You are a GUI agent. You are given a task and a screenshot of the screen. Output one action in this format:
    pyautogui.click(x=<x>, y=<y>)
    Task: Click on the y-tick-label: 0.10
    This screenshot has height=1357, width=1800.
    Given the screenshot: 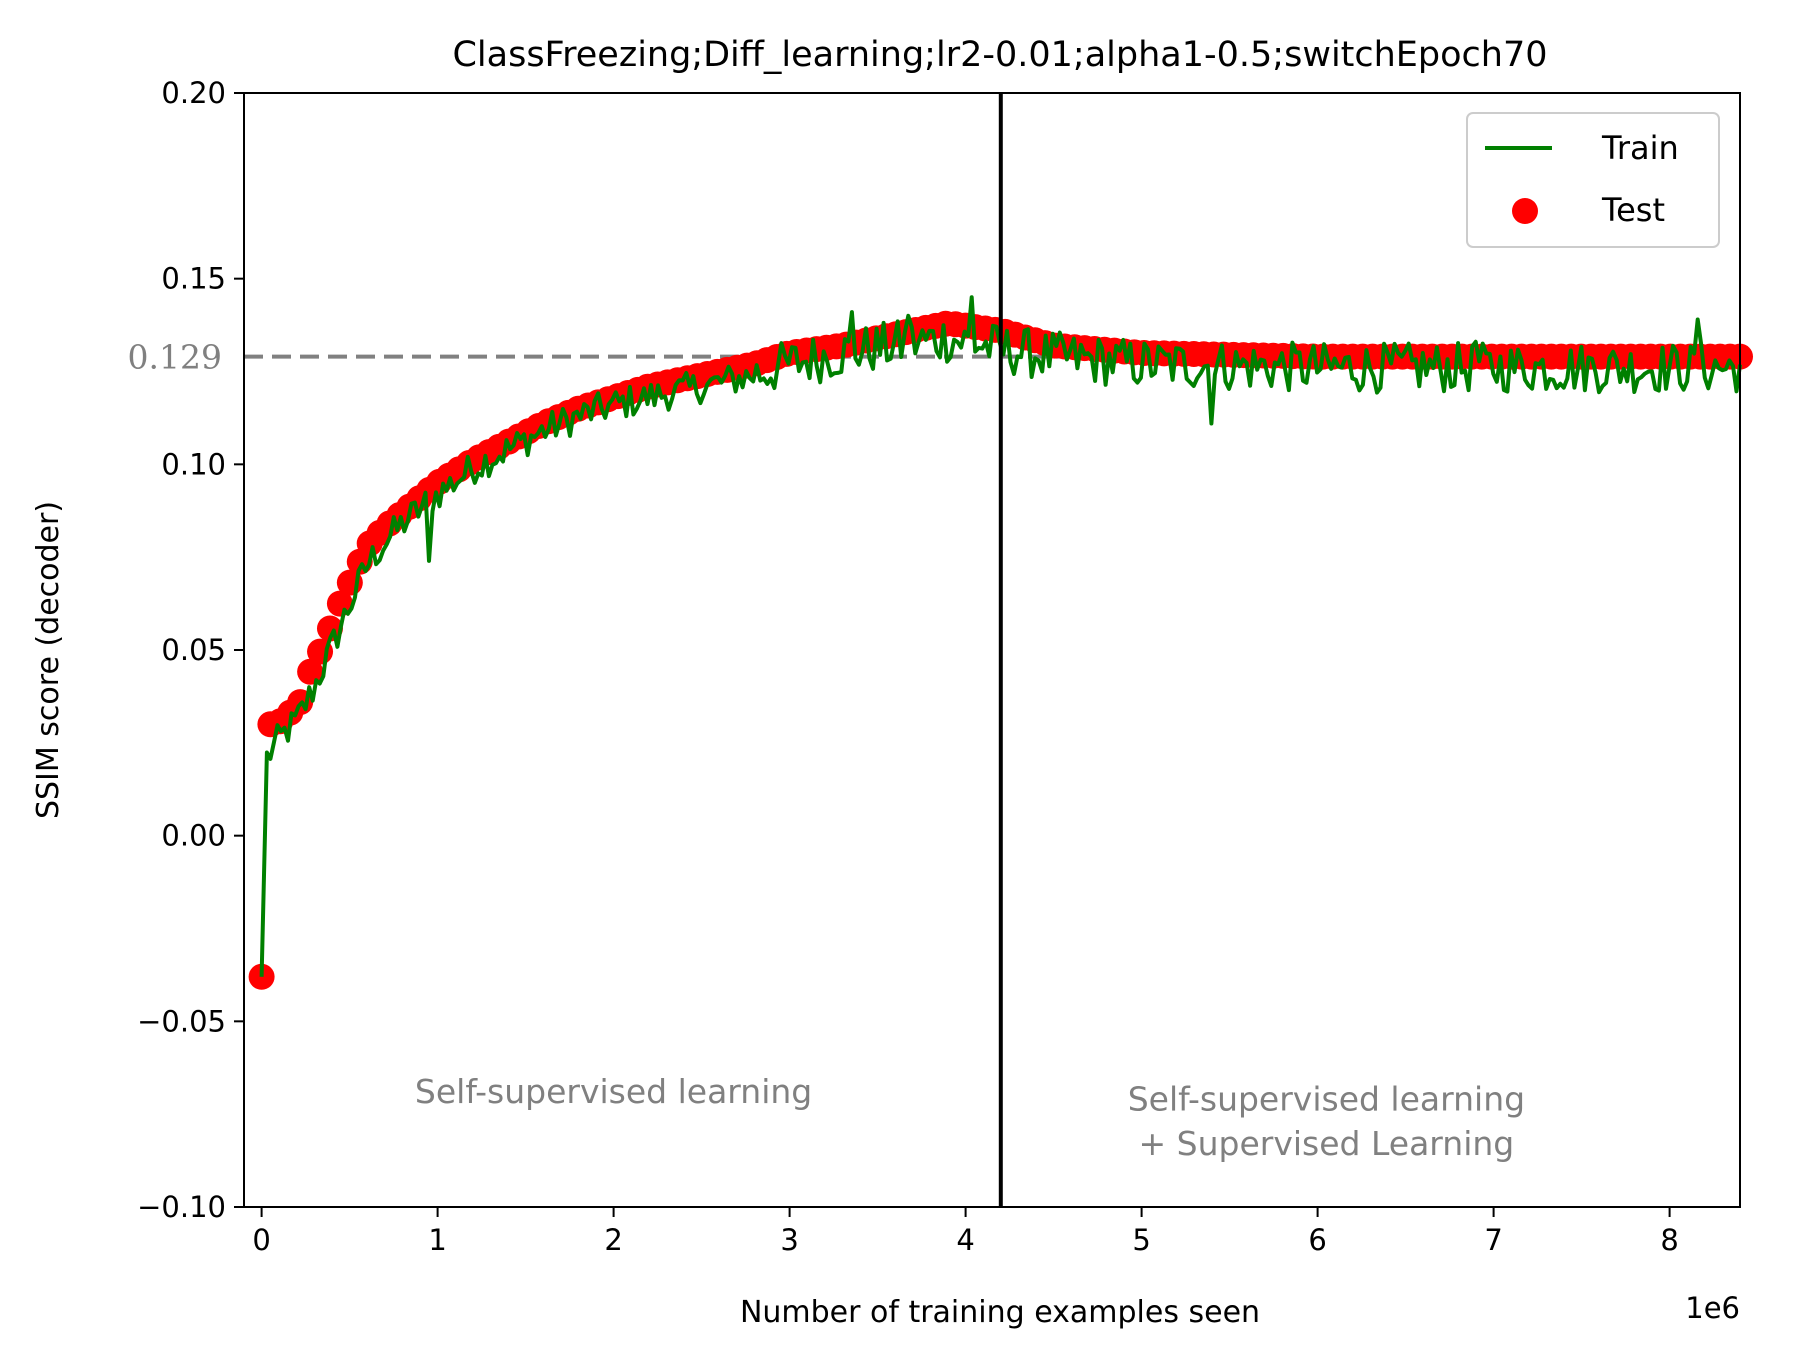 What is the action you would take?
    pyautogui.click(x=193, y=464)
    